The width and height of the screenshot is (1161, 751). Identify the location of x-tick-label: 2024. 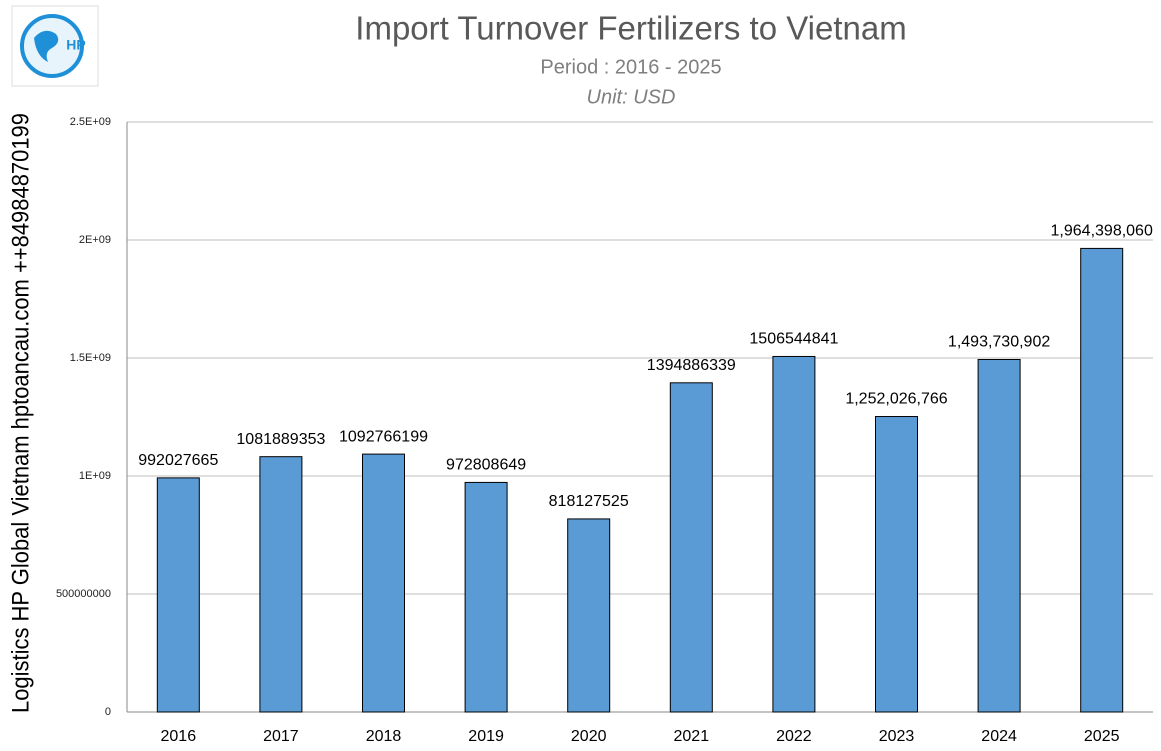
(999, 736).